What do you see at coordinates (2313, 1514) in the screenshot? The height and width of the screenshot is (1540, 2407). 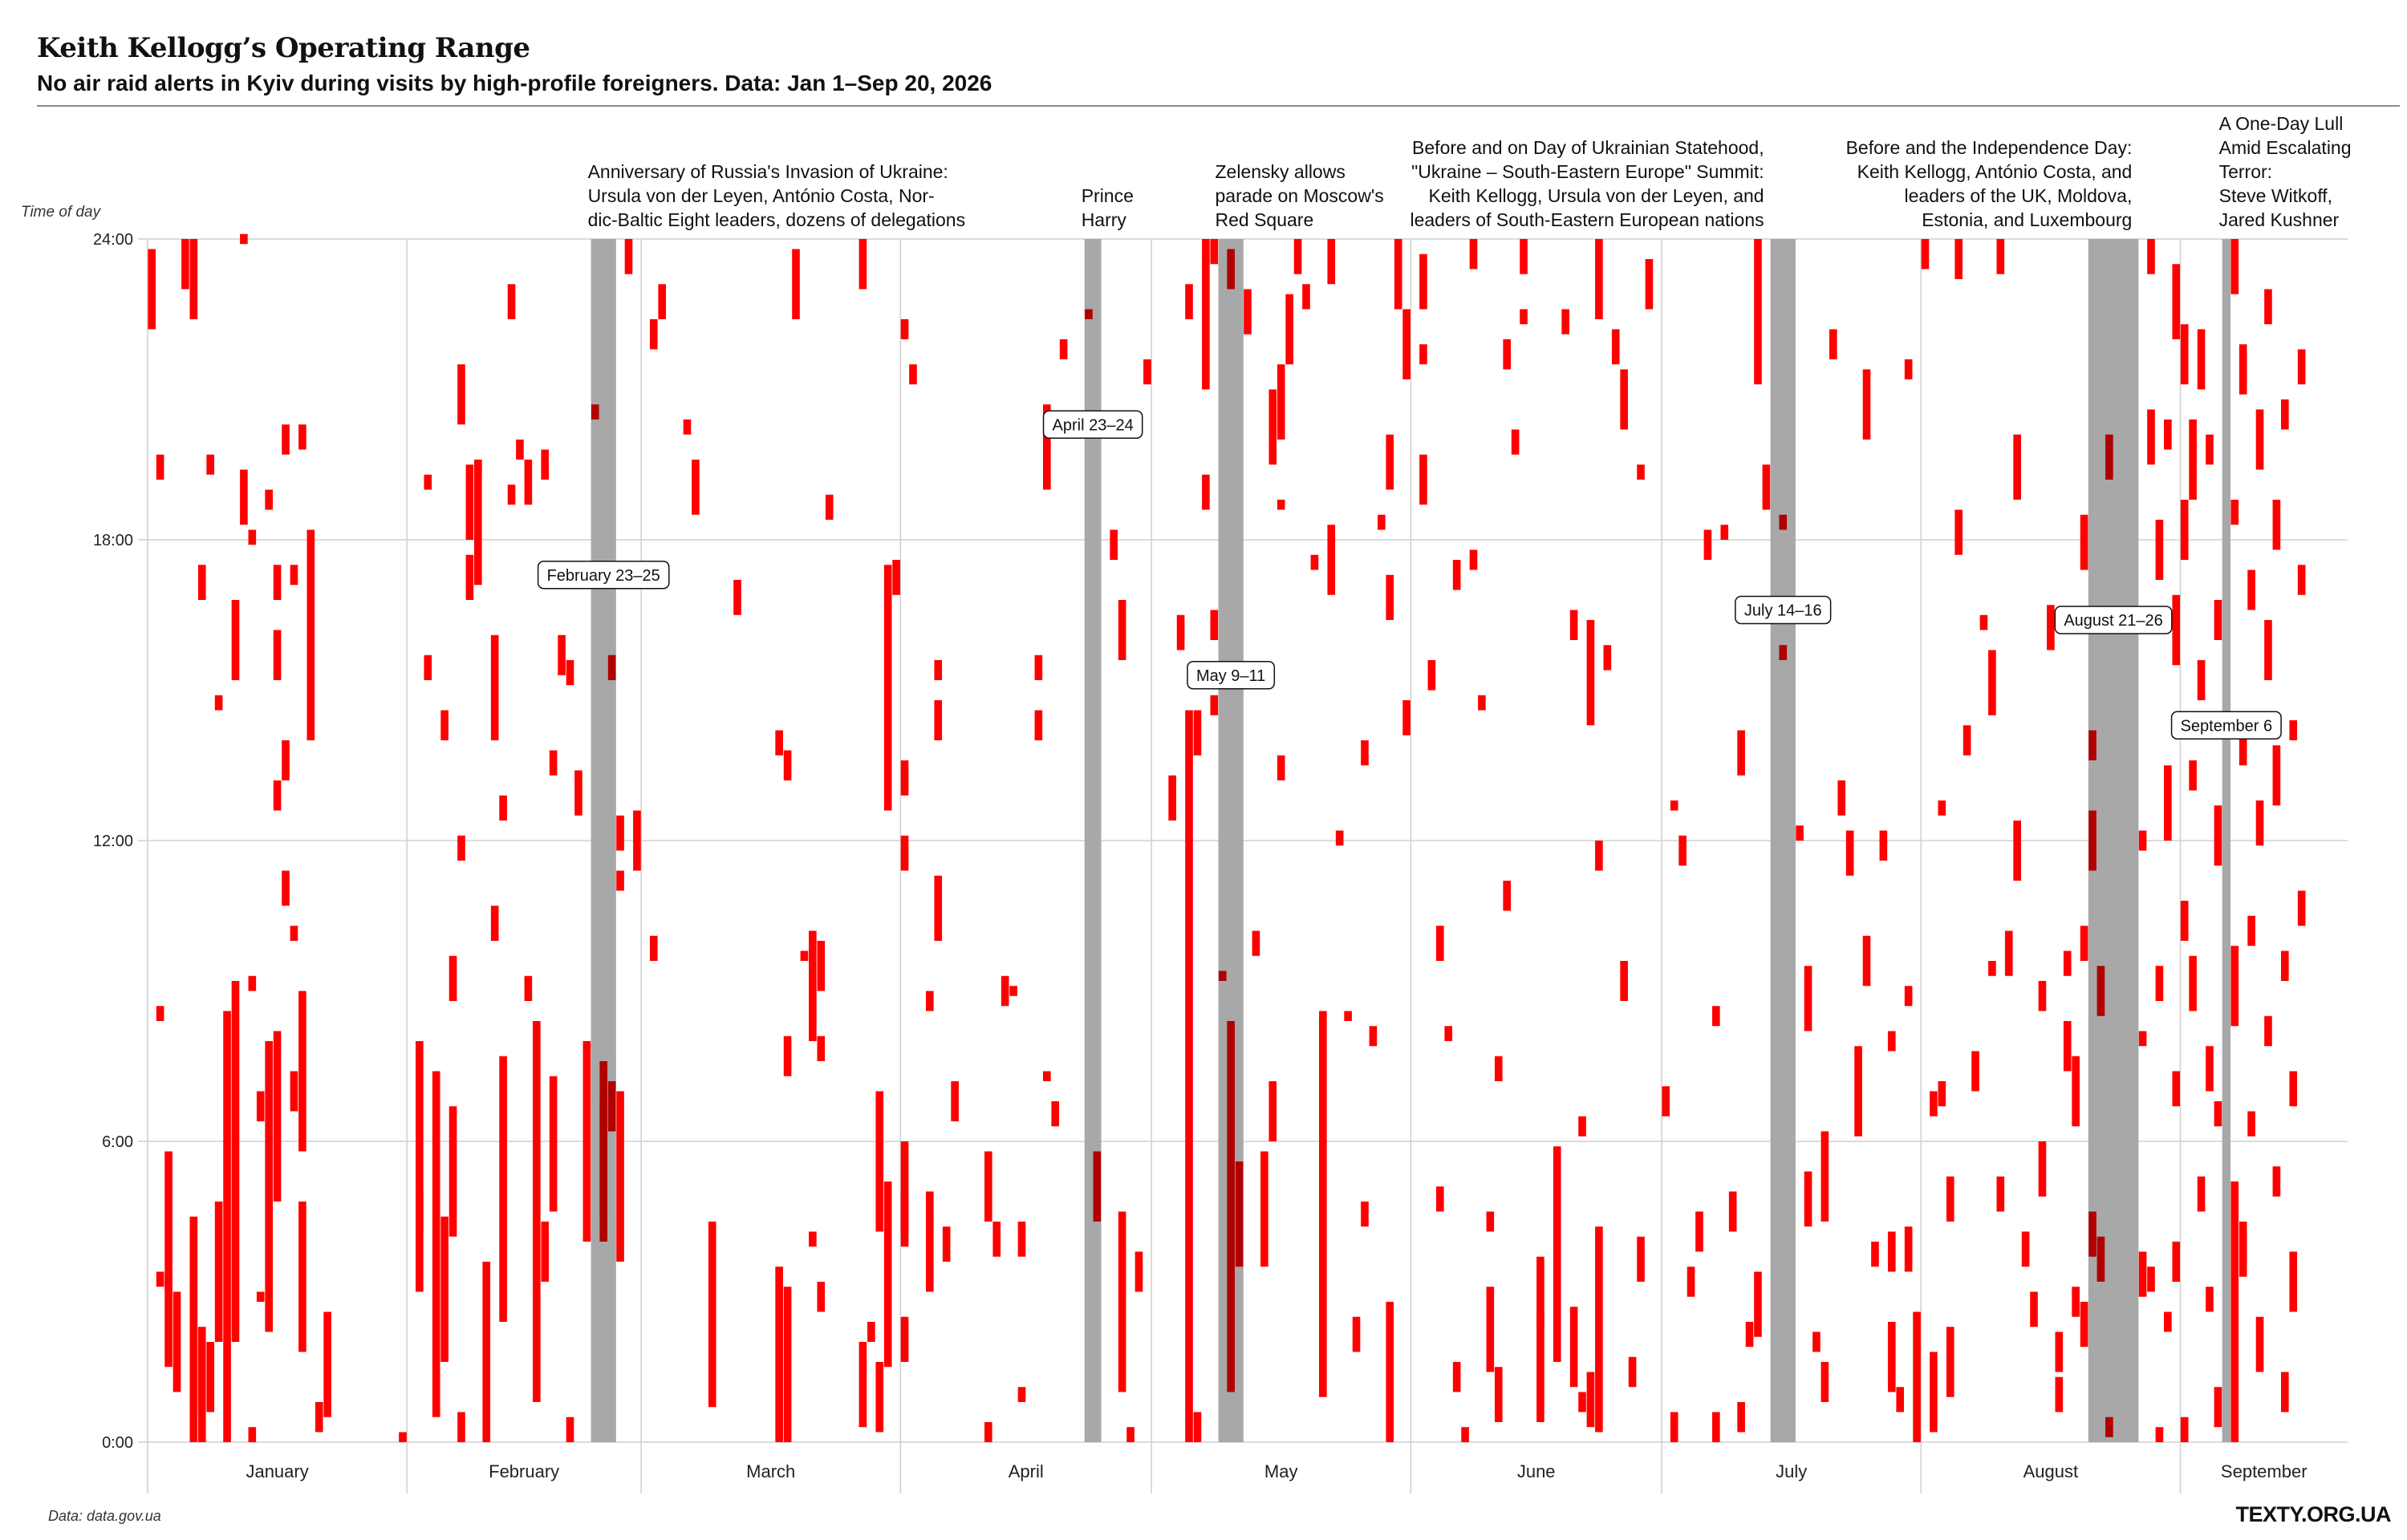 I see `brand-logo: TEXTY.ORG.UA` at bounding box center [2313, 1514].